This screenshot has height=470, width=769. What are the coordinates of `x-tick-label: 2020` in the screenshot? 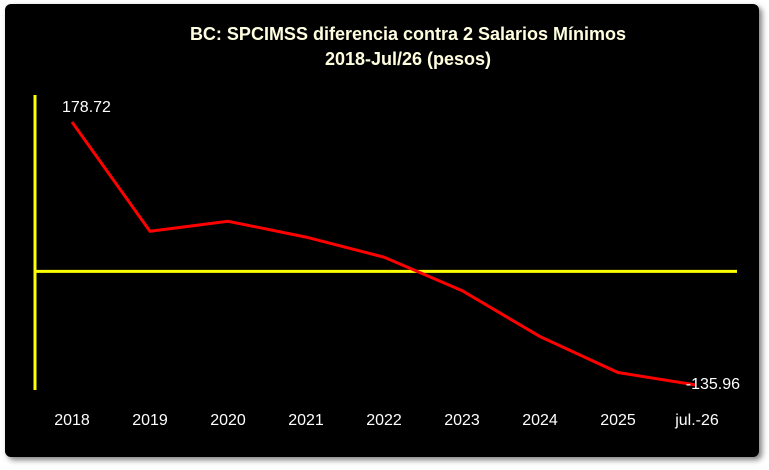 It's located at (228, 420).